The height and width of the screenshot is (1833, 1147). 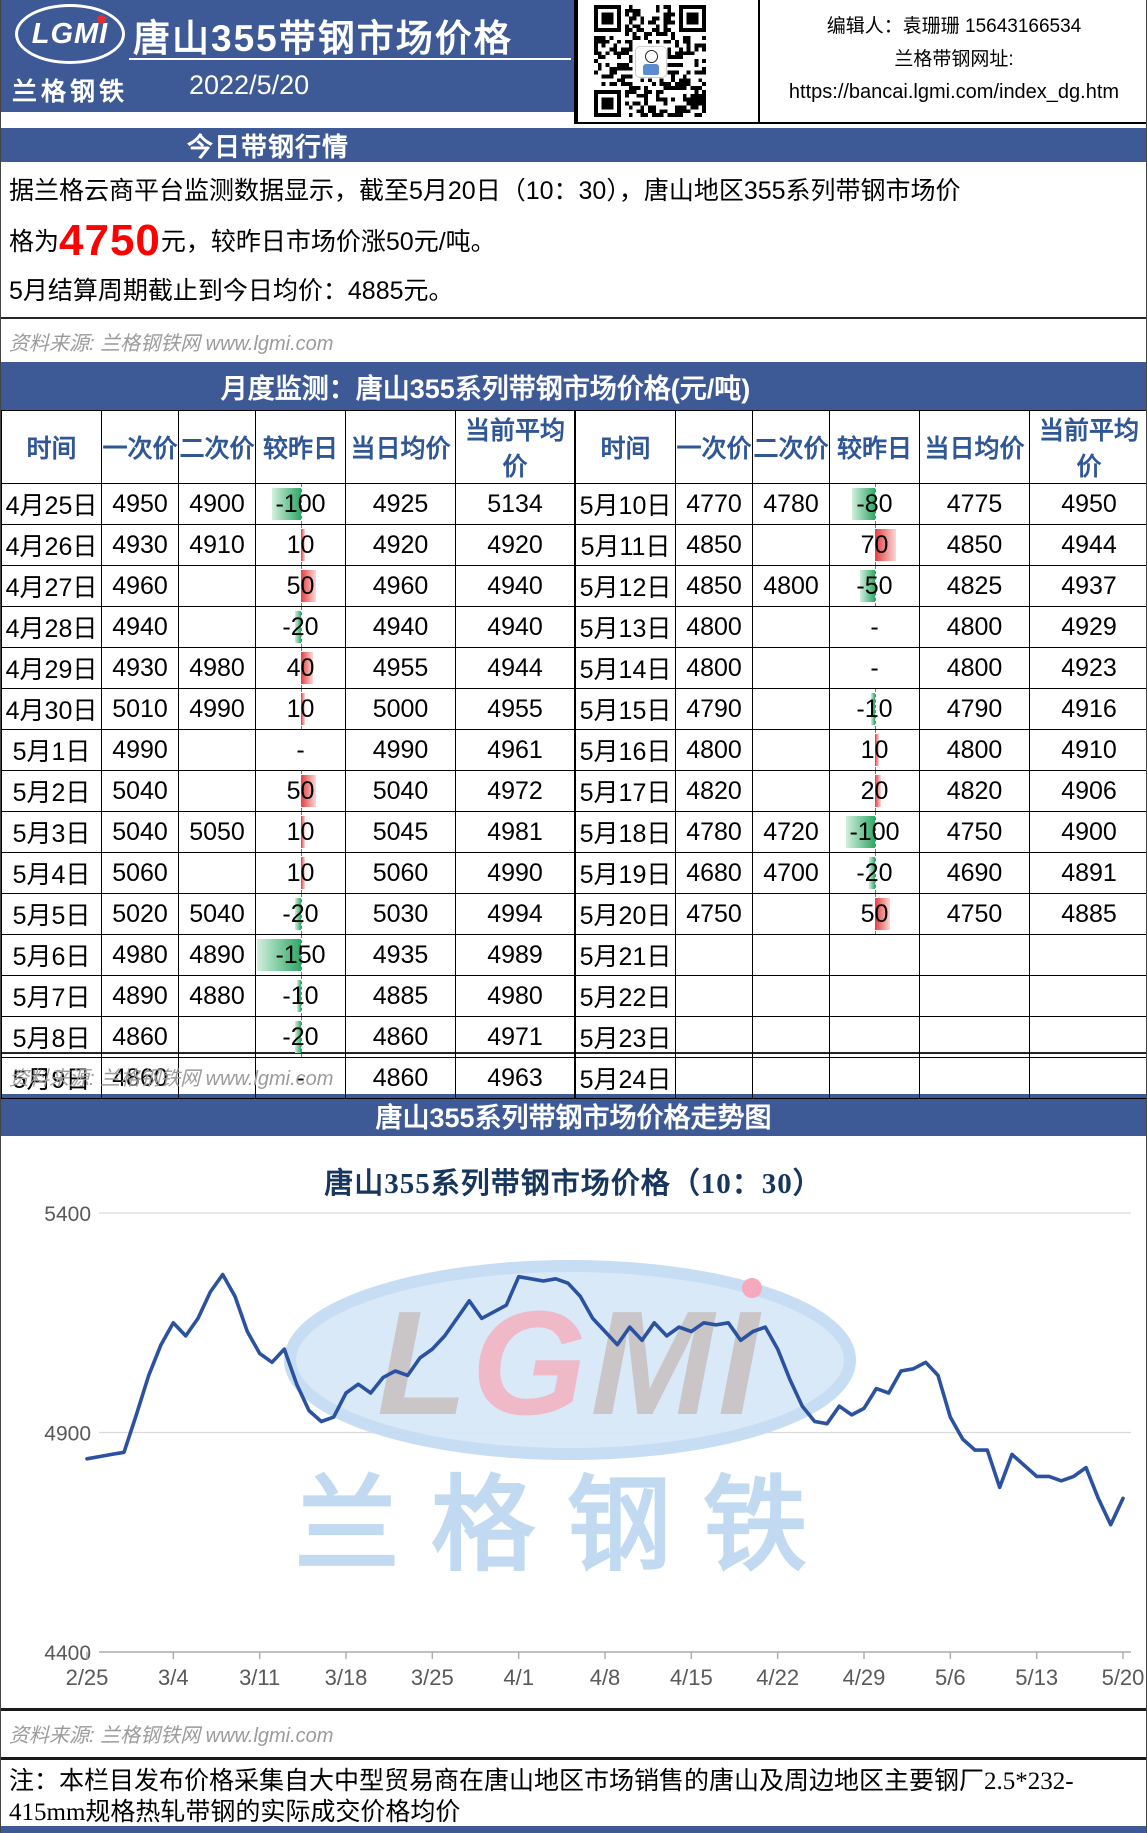 I want to click on title-underline, so click(x=350, y=59).